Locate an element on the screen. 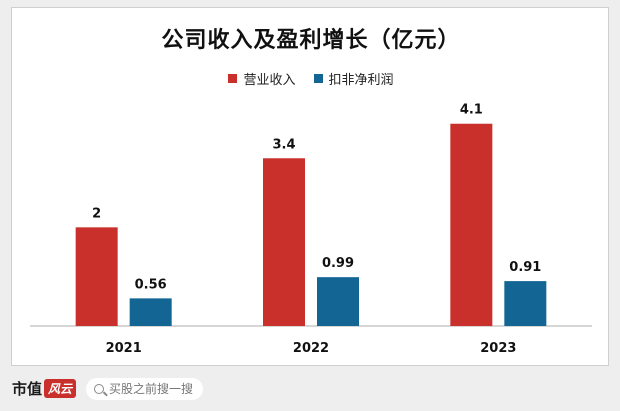 This screenshot has height=411, width=620. search-box: 买股之前搜一搜 is located at coordinates (145, 388).